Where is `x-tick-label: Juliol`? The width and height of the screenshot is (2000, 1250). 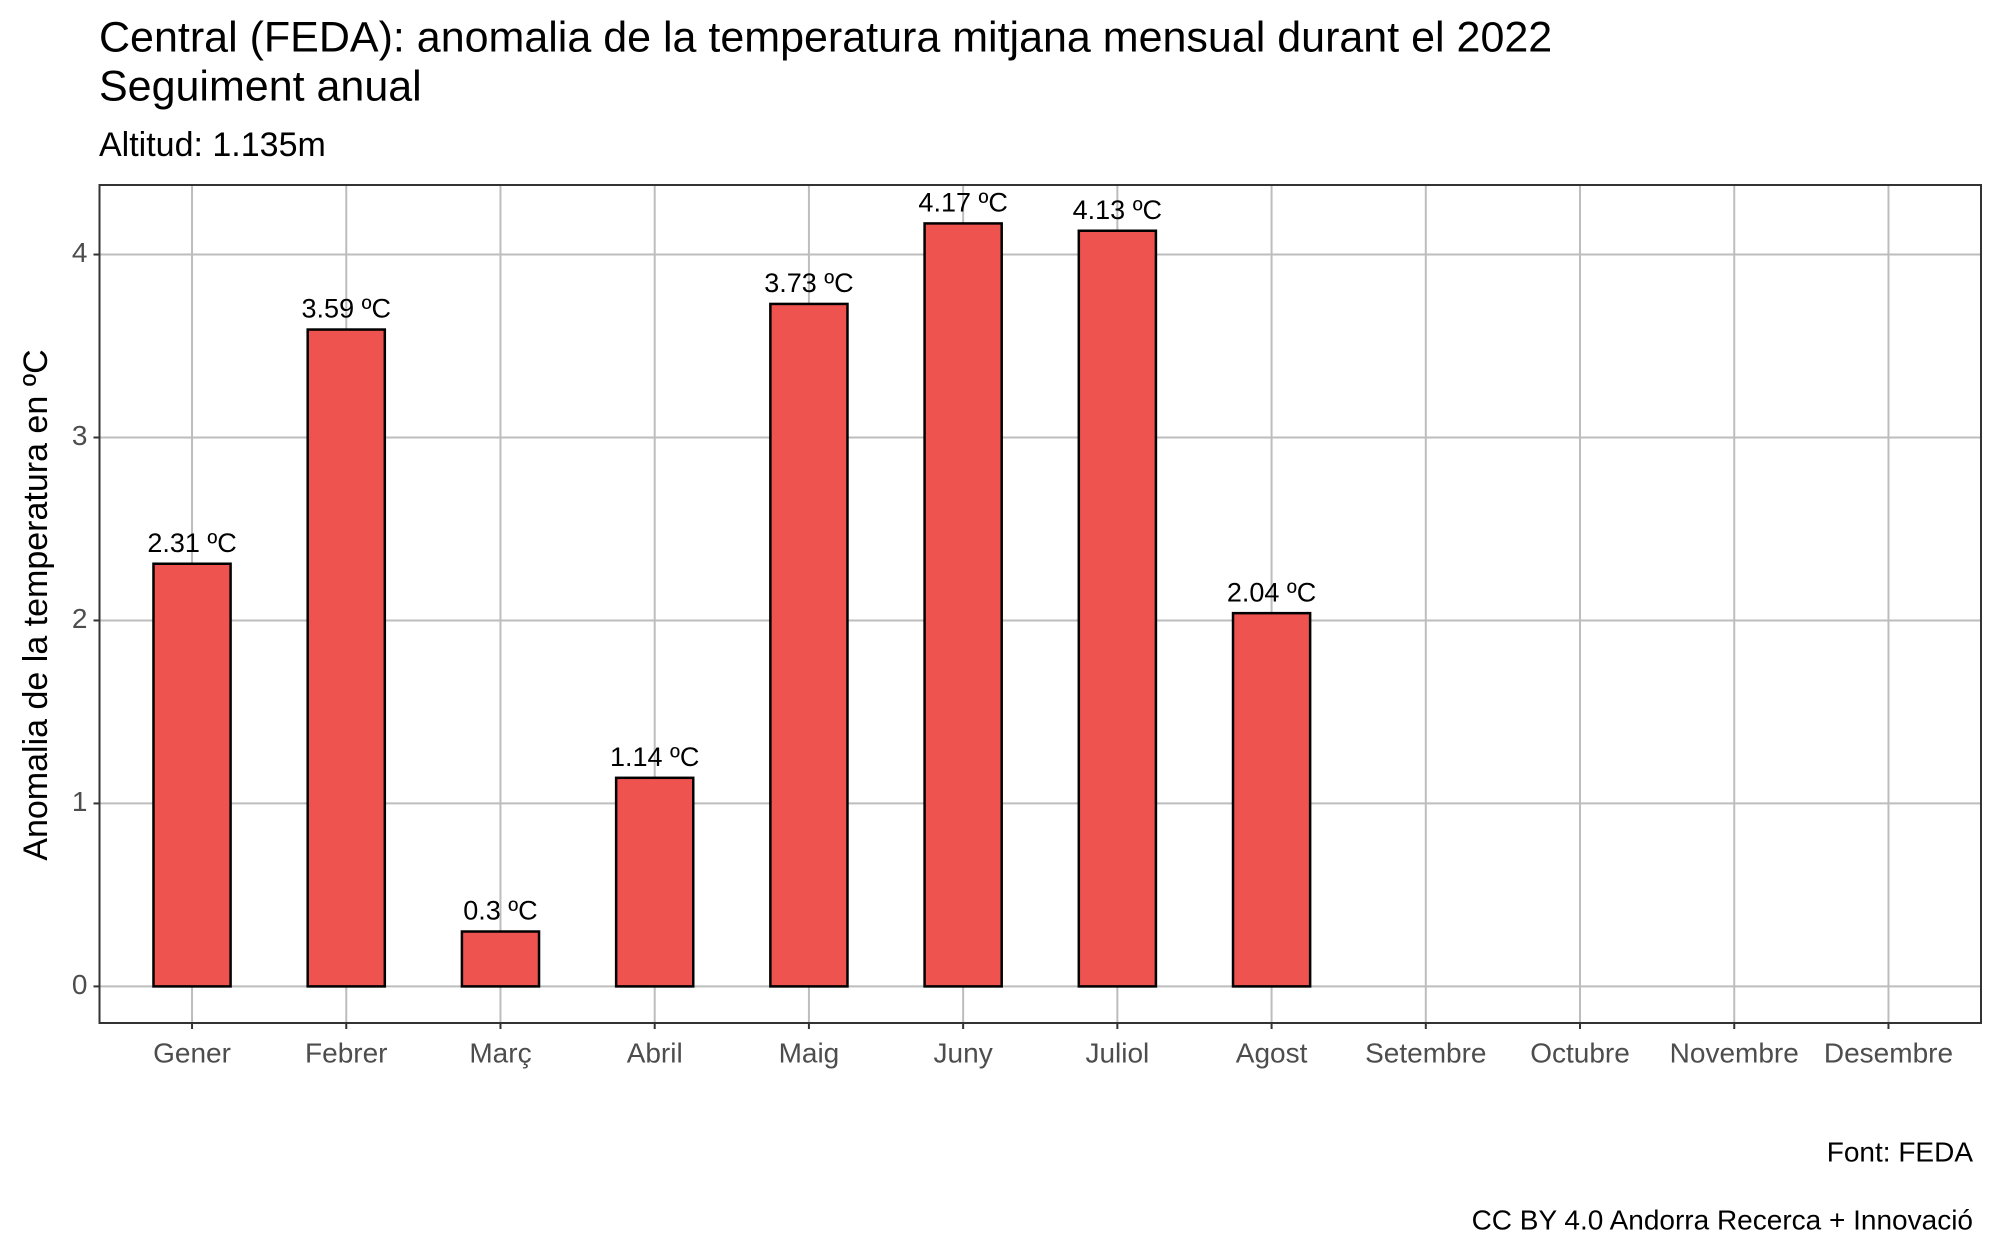 x-tick-label: Juliol is located at coordinates (1117, 1052).